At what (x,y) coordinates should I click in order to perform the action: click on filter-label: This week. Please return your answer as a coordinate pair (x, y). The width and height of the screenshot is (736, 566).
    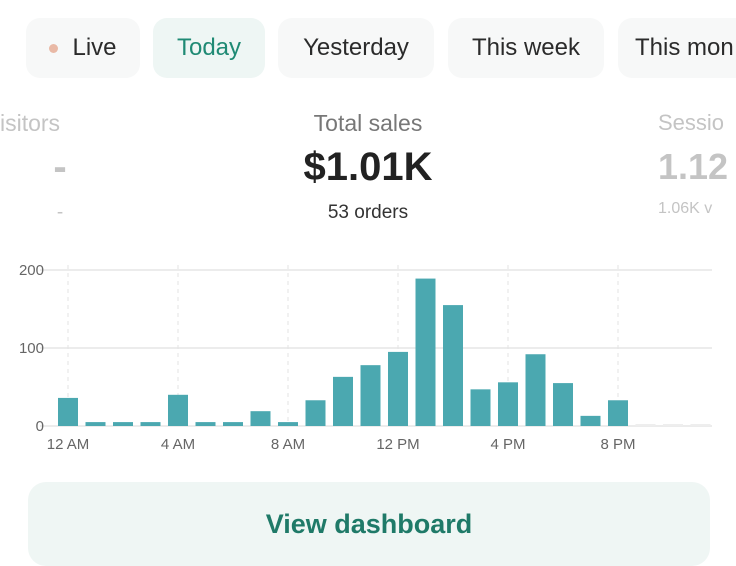
    Looking at the image, I should click on (526, 47).